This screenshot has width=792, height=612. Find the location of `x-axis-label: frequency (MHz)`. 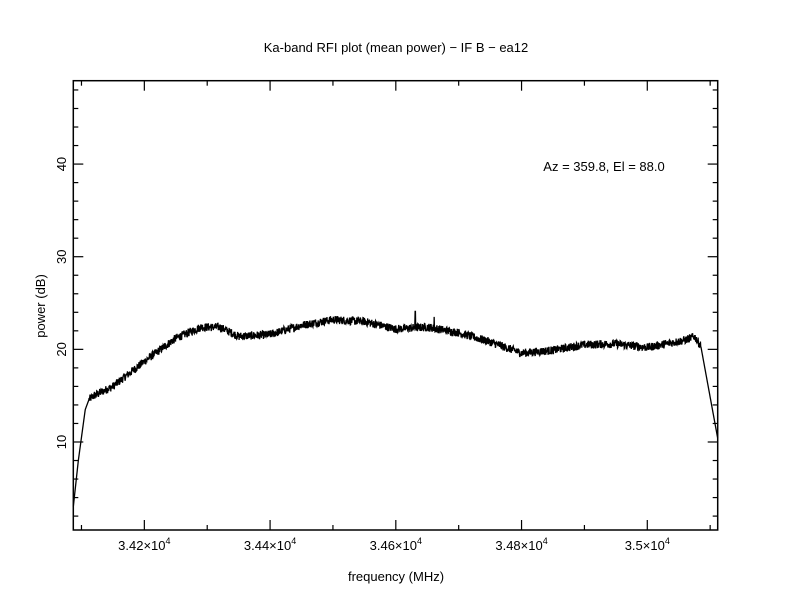

x-axis-label: frequency (MHz) is located at coordinates (396, 576).